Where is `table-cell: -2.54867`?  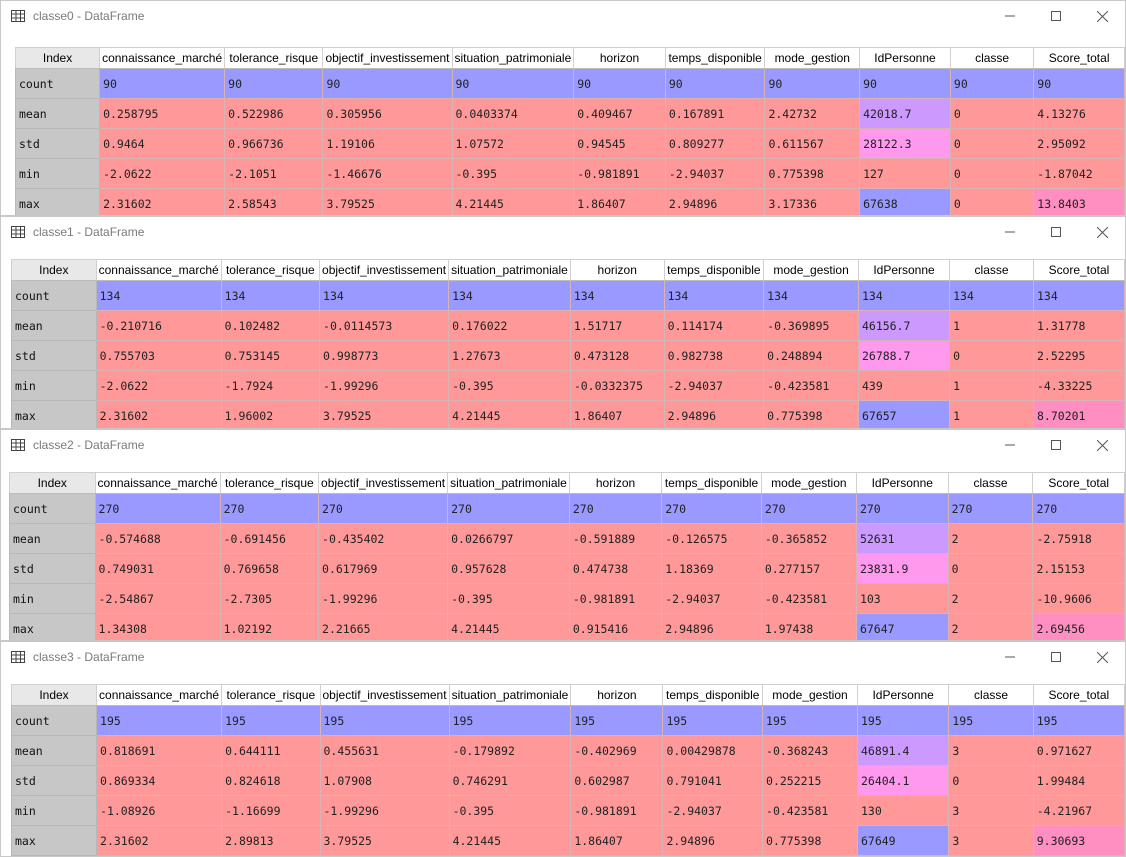 table-cell: -2.54867 is located at coordinates (157, 598).